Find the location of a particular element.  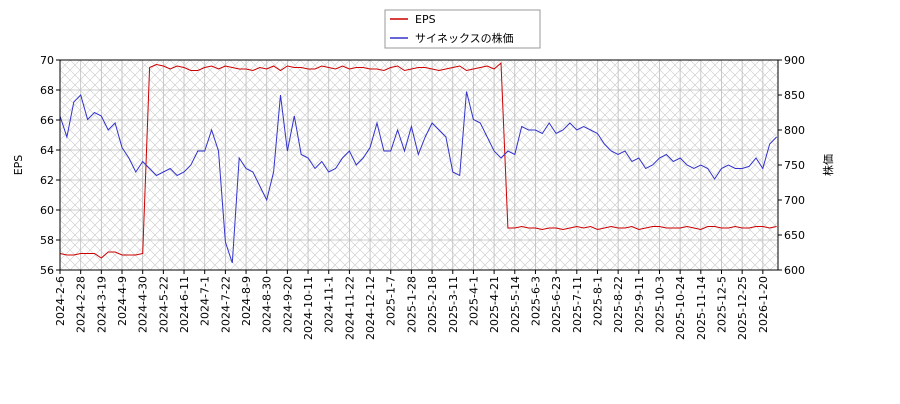

y2-tick-label: 700 is located at coordinates (794, 200).